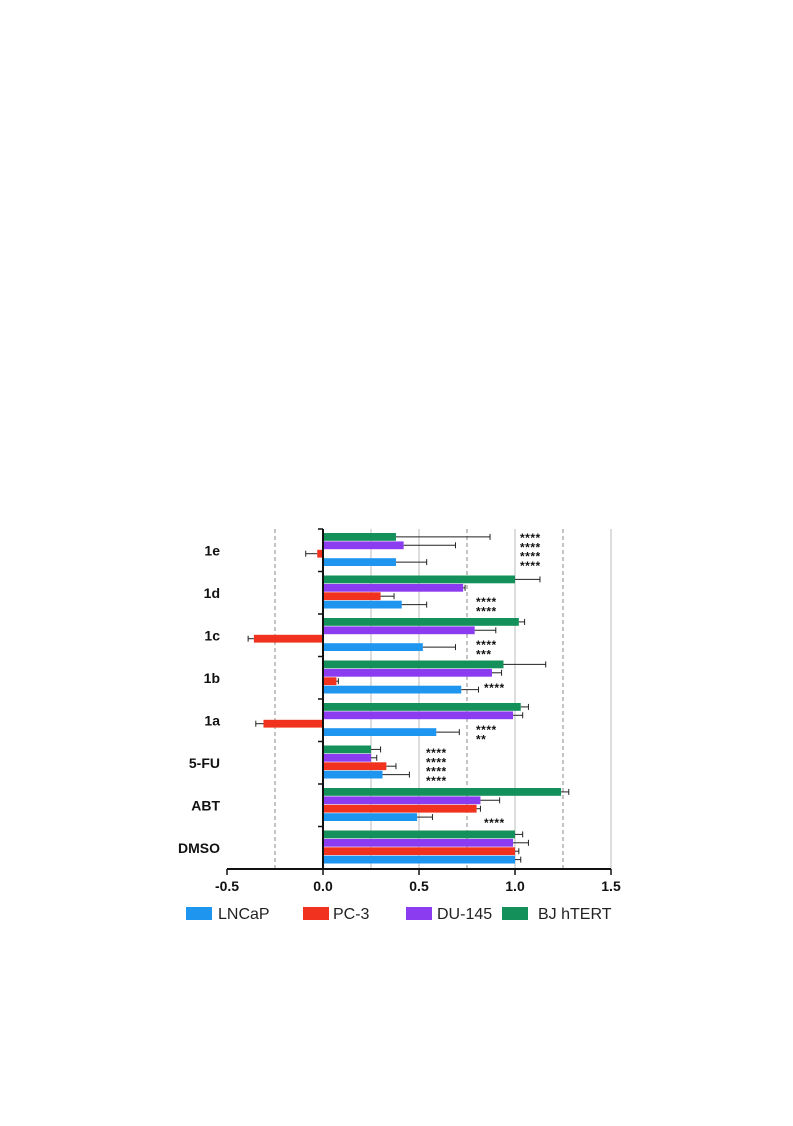 The width and height of the screenshot is (793, 1126). I want to click on category-label: 1e, so click(212, 550).